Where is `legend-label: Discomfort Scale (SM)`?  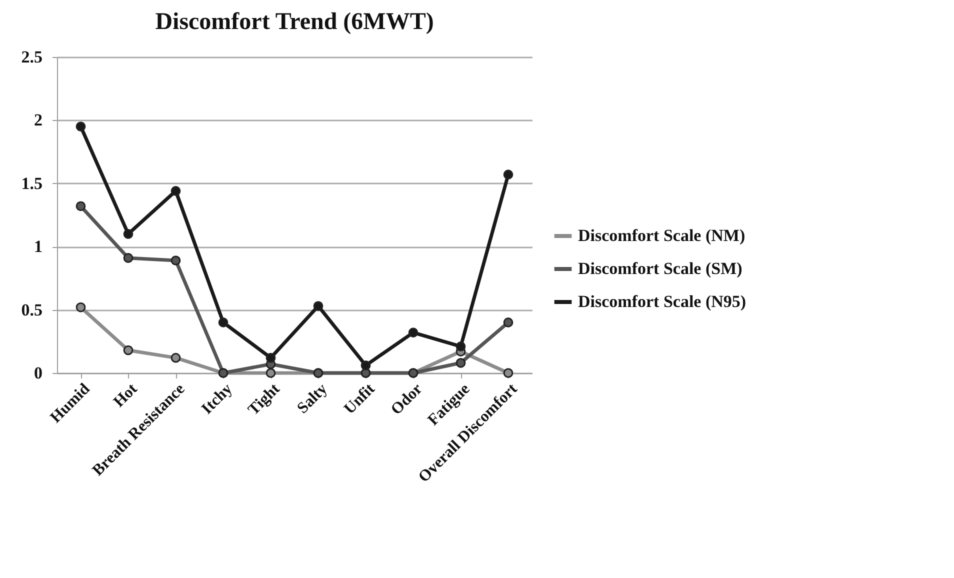
legend-label: Discomfort Scale (SM) is located at coordinates (660, 268).